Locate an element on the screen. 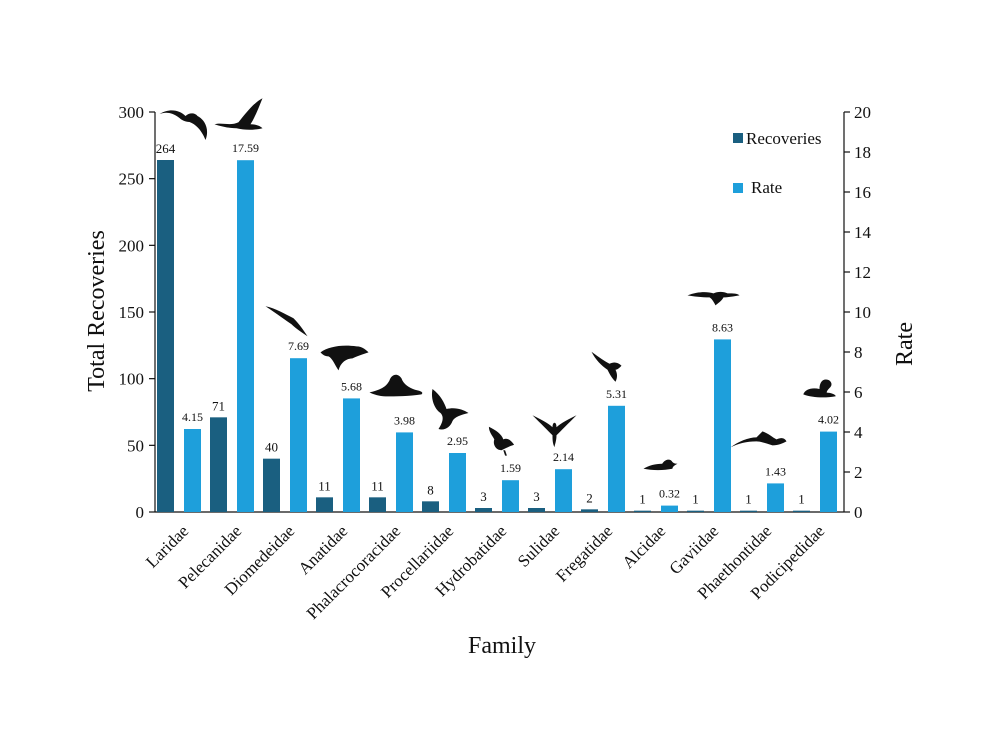 The image size is (1000, 729). left-axis-ticks: 0 50 100 150 200 250 300 is located at coordinates (137, 312).